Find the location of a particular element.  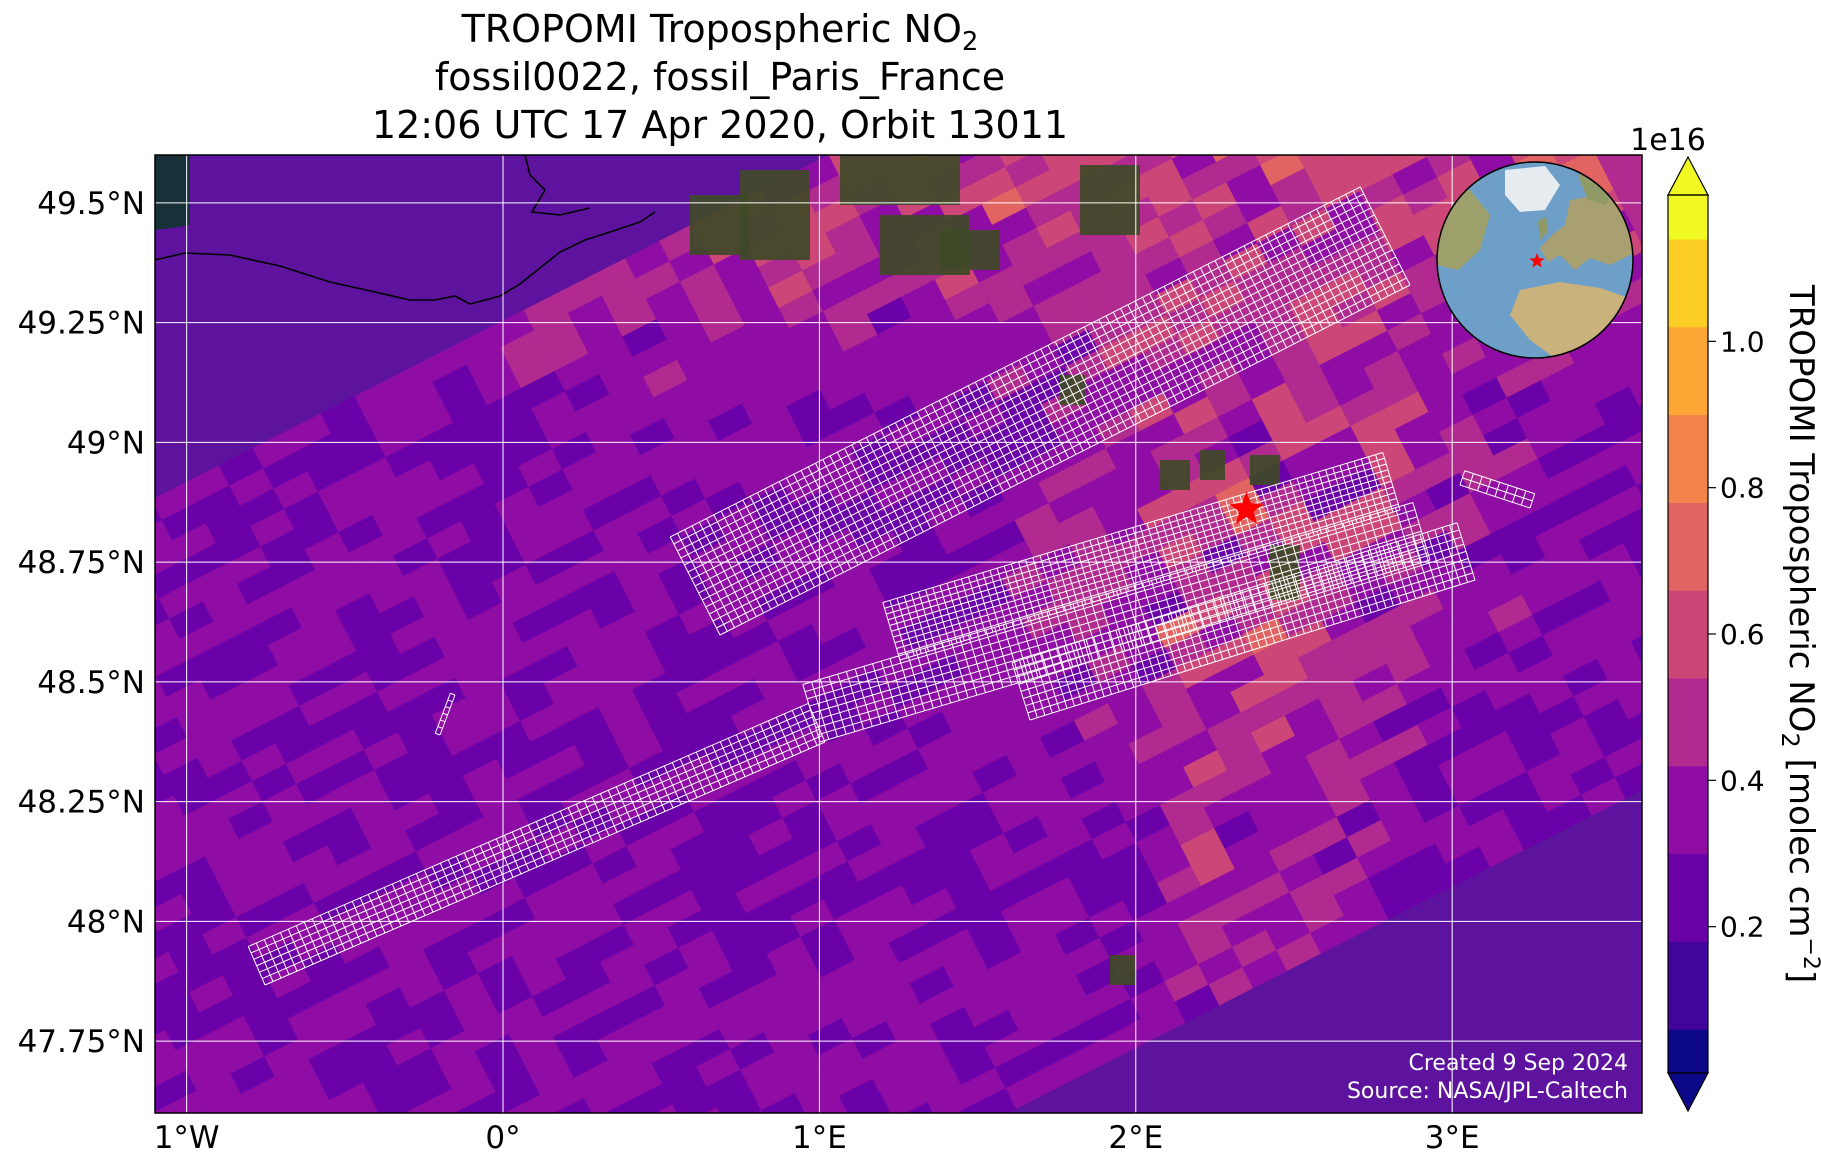

lon-tick-label: 0° is located at coordinates (502, 1138).